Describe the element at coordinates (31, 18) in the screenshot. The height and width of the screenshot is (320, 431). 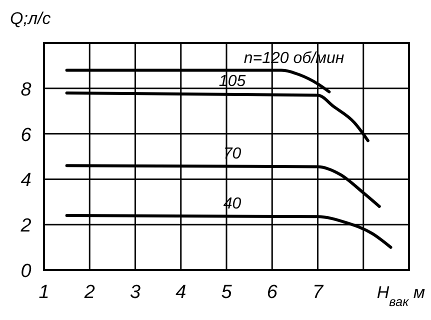
I see `y-axis-title: Q;л/с` at that location.